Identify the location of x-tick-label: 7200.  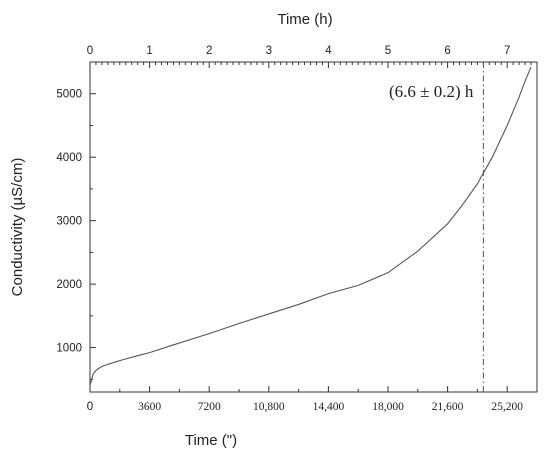
(209, 407).